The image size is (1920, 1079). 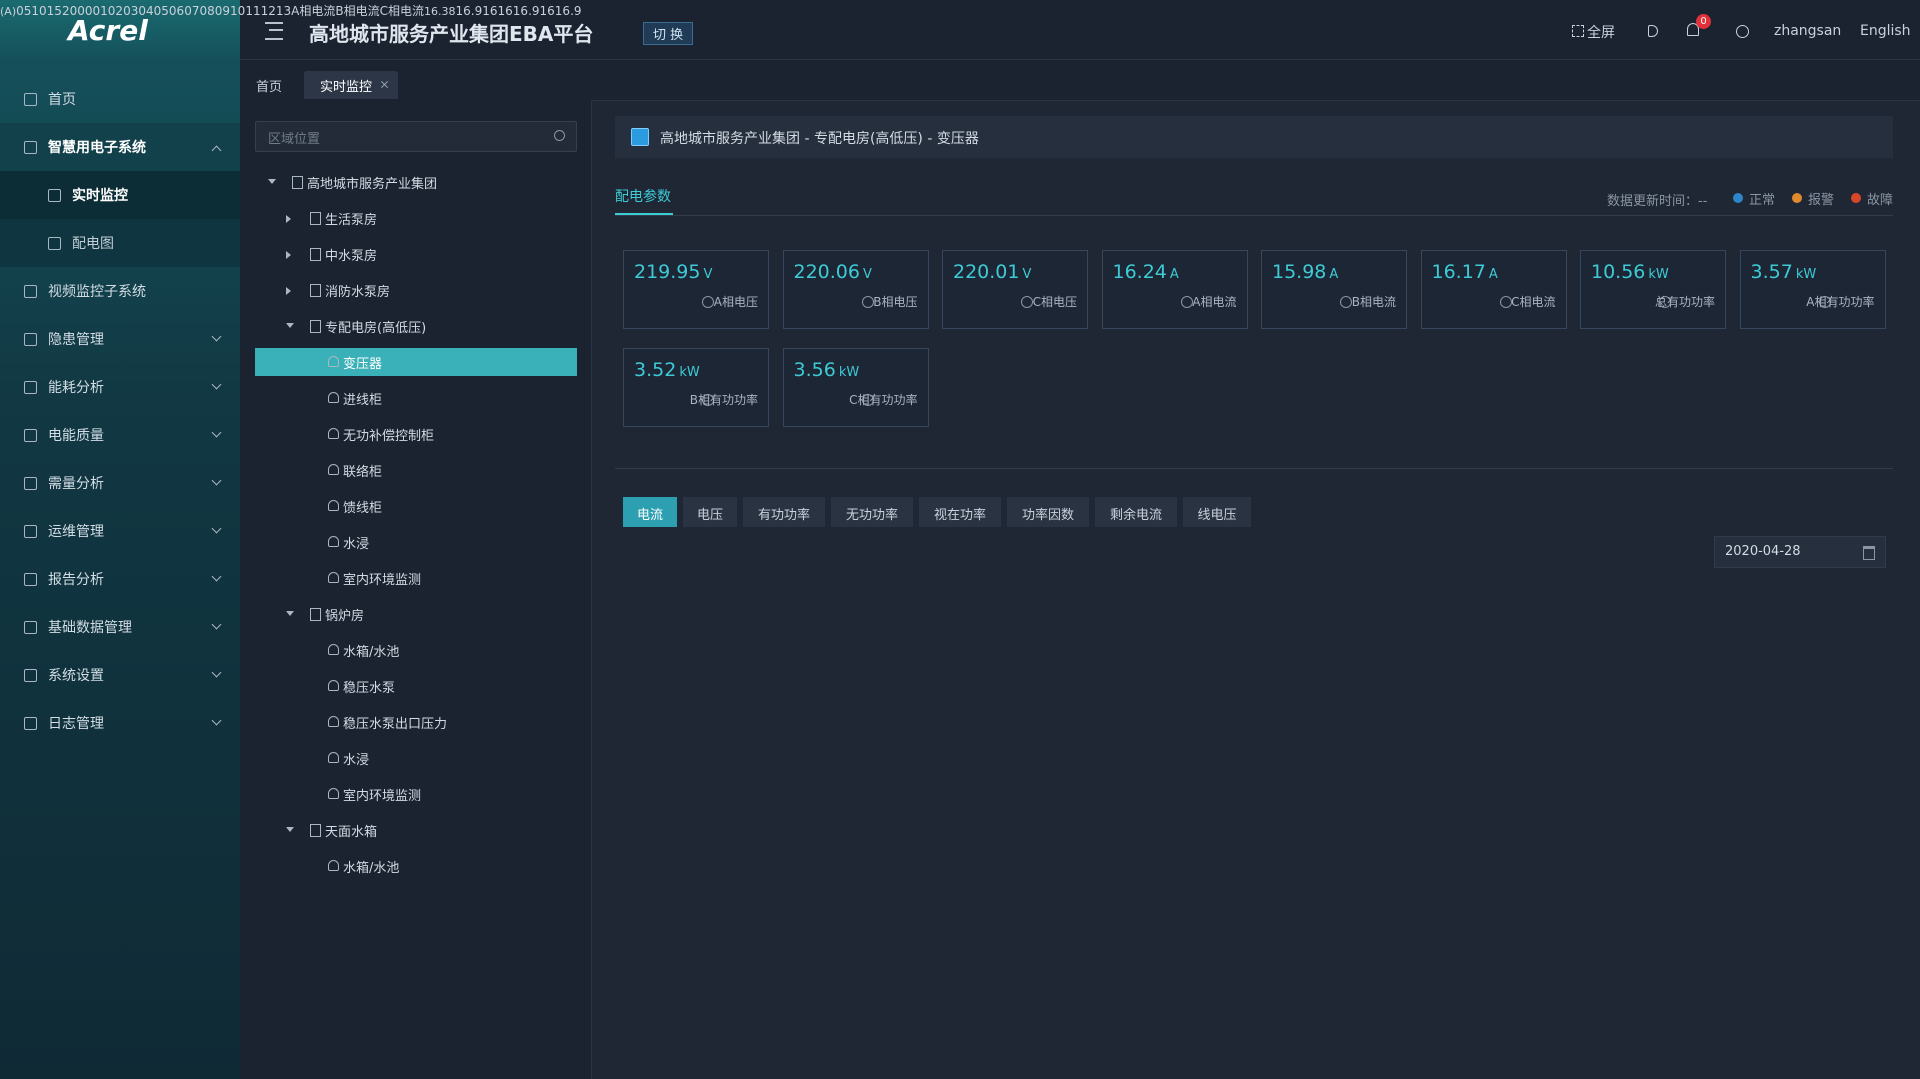 I want to click on tree-label: 变压器, so click(x=363, y=364).